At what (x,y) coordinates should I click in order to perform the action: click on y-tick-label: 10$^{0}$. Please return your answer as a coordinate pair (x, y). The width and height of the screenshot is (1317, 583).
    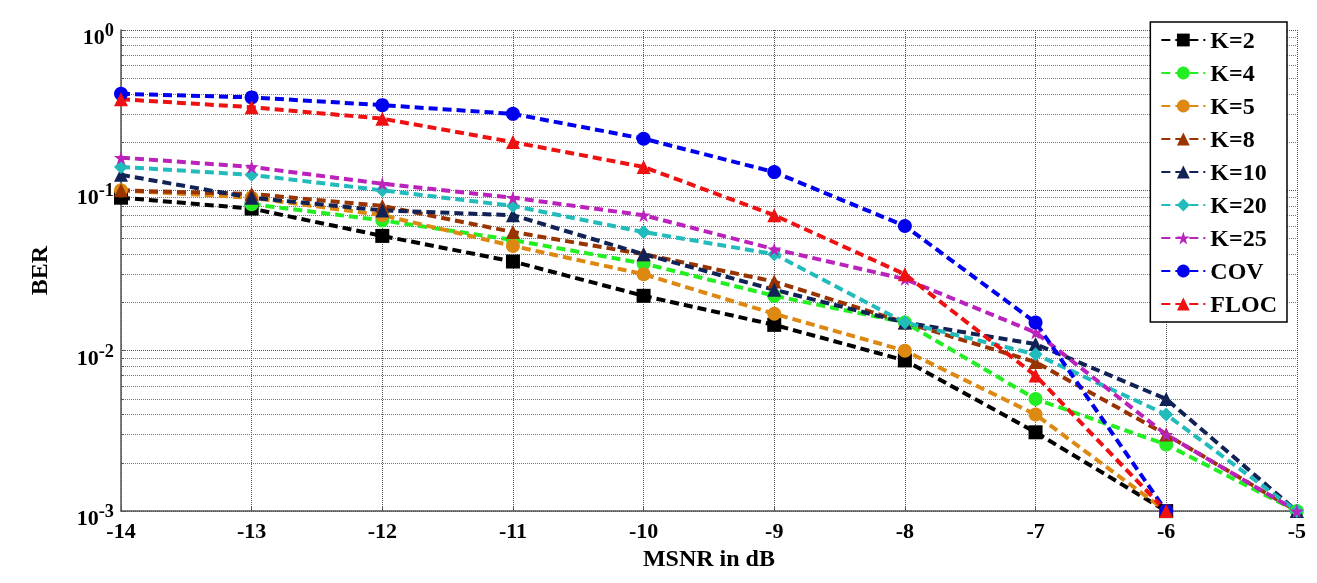
    Looking at the image, I should click on (98, 35).